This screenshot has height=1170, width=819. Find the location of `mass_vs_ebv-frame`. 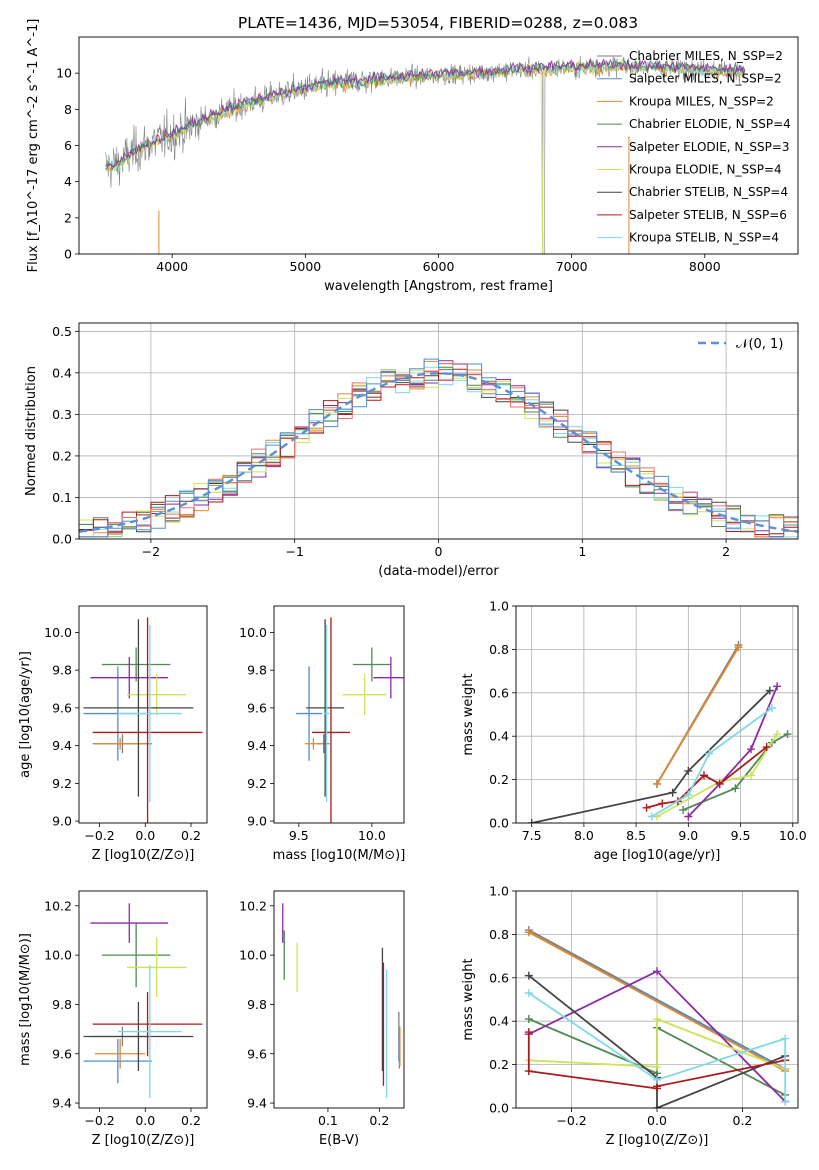

mass_vs_ebv-frame is located at coordinates (339, 999).